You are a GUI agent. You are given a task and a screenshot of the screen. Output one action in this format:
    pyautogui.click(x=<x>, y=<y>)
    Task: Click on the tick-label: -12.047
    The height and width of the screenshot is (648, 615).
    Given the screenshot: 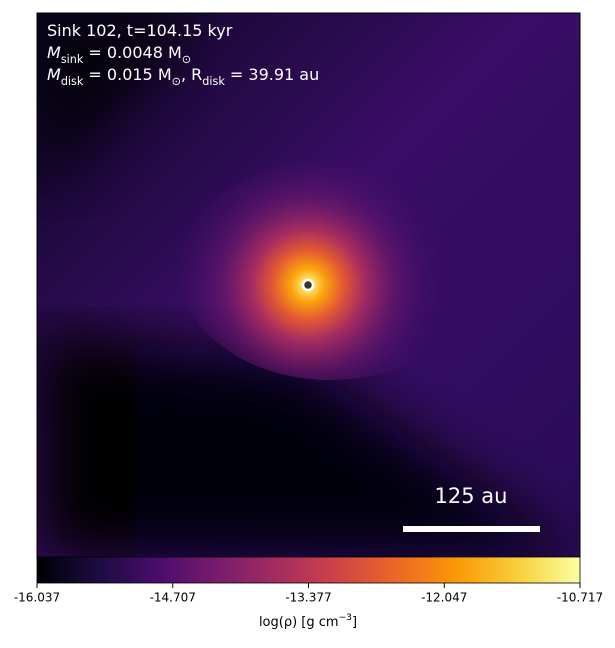 What is the action you would take?
    pyautogui.click(x=444, y=598)
    